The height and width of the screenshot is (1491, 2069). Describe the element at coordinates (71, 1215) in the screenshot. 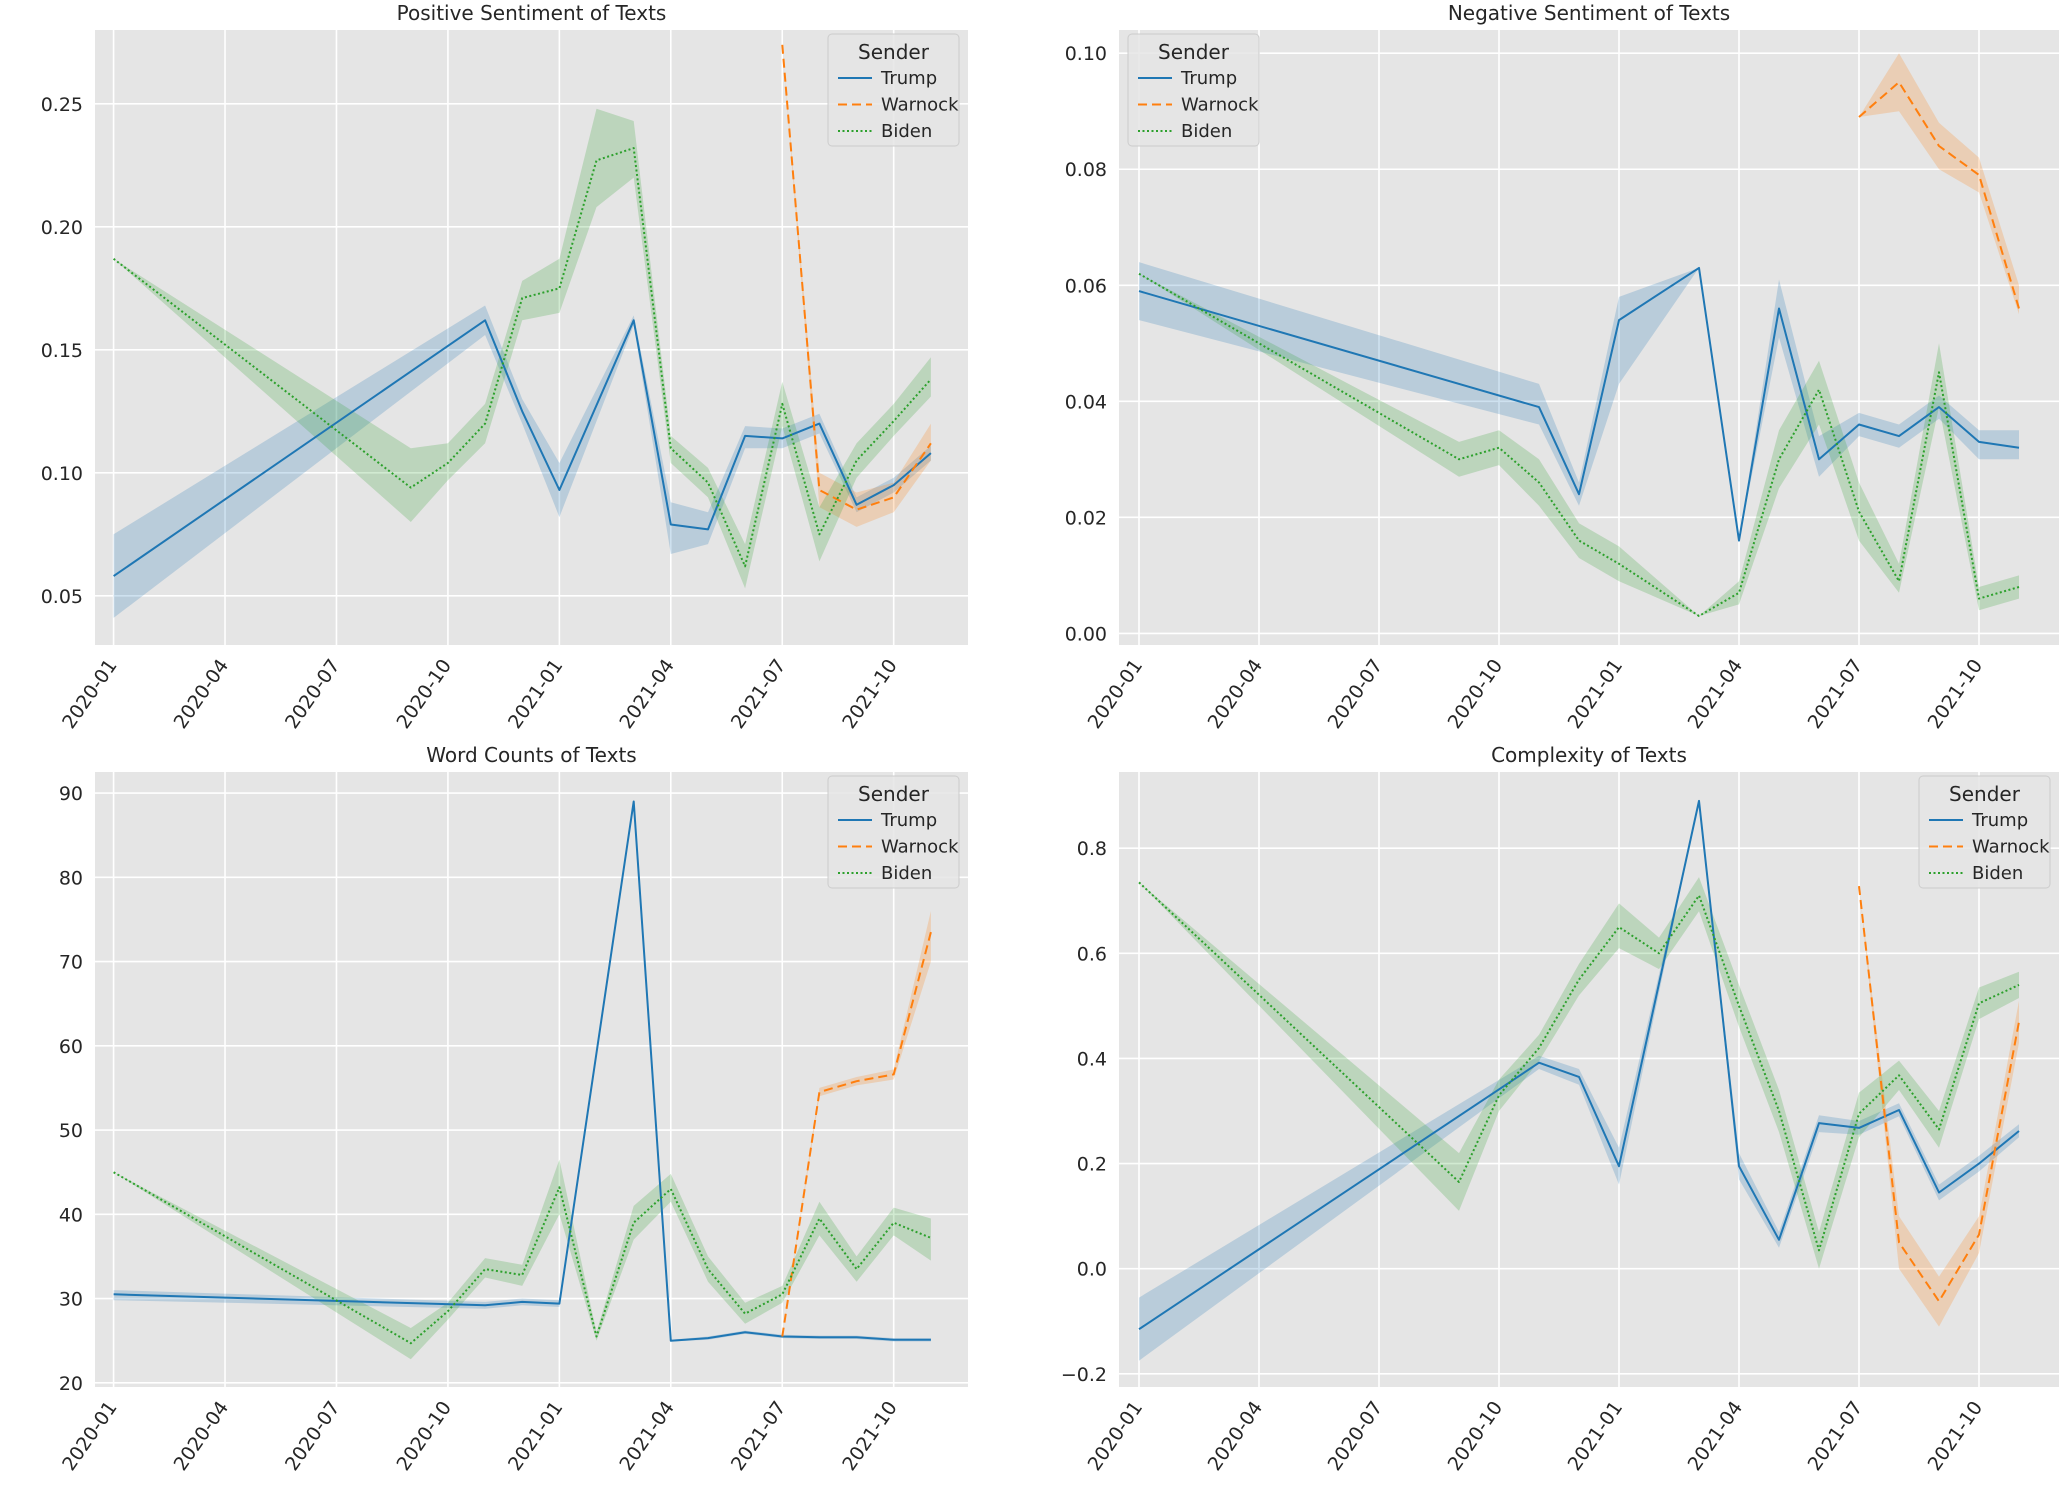

I see `y-tick-label: 40` at that location.